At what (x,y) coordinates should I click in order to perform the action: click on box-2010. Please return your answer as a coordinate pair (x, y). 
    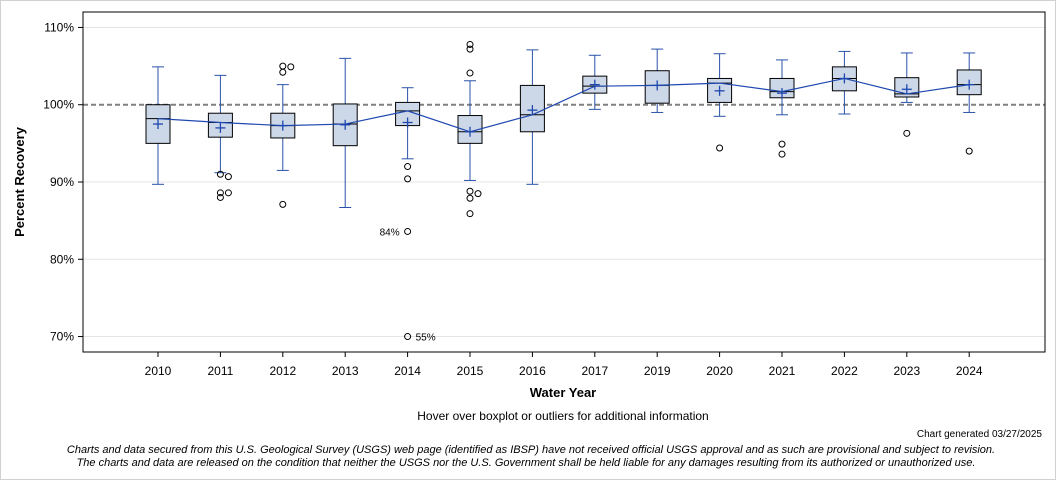
    Looking at the image, I should click on (158, 125).